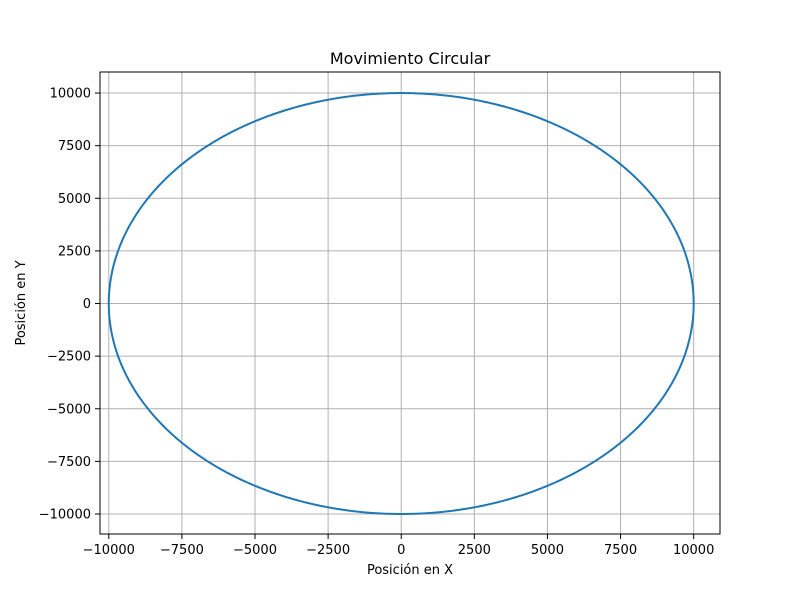 The image size is (800, 600). Describe the element at coordinates (410, 570) in the screenshot. I see `x-axis-label: Posición en X` at that location.